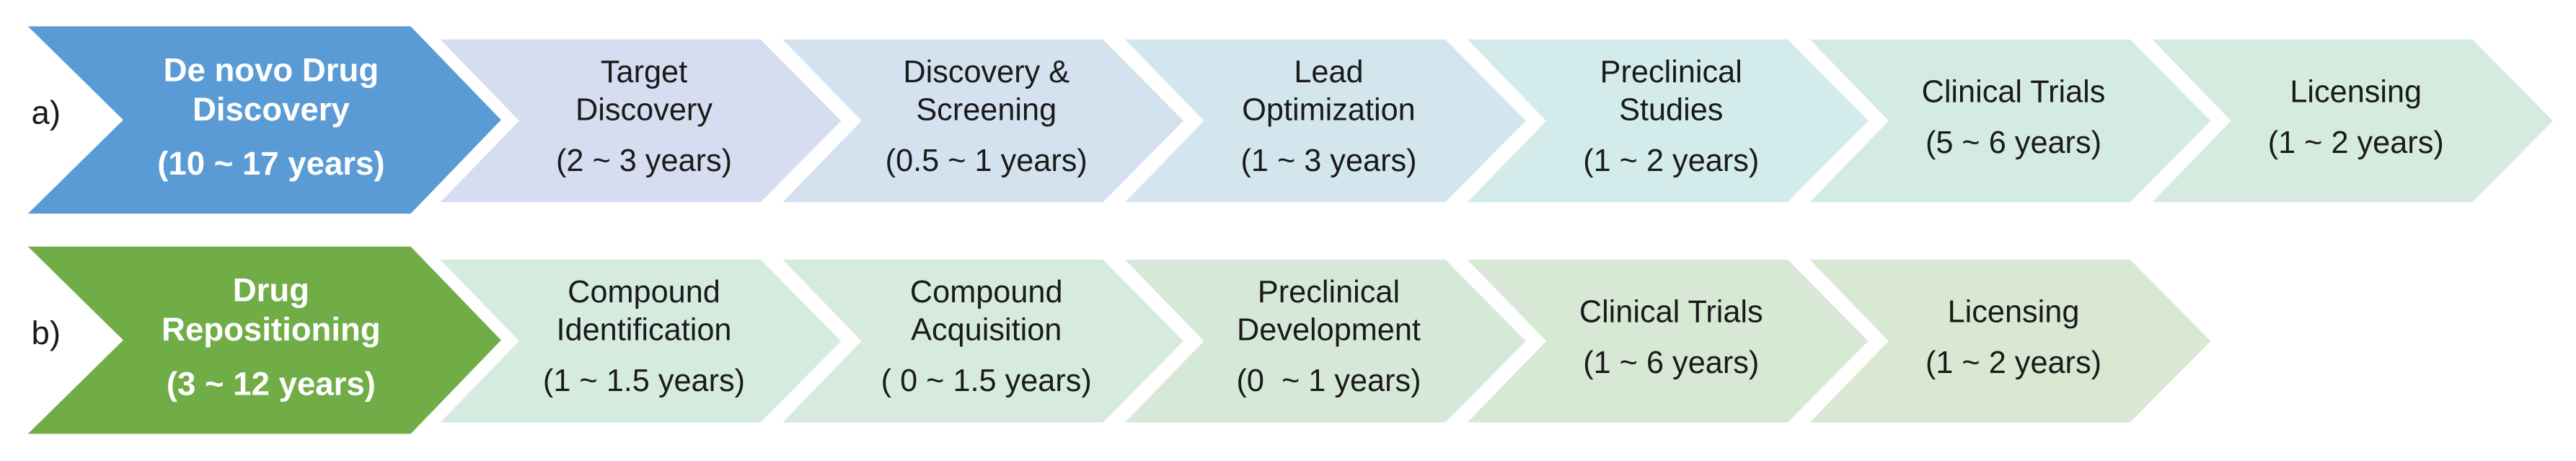 This screenshot has width=2576, height=461. Describe the element at coordinates (644, 381) in the screenshot. I see `step-duration: (1 ~ 1.5 years)` at that location.